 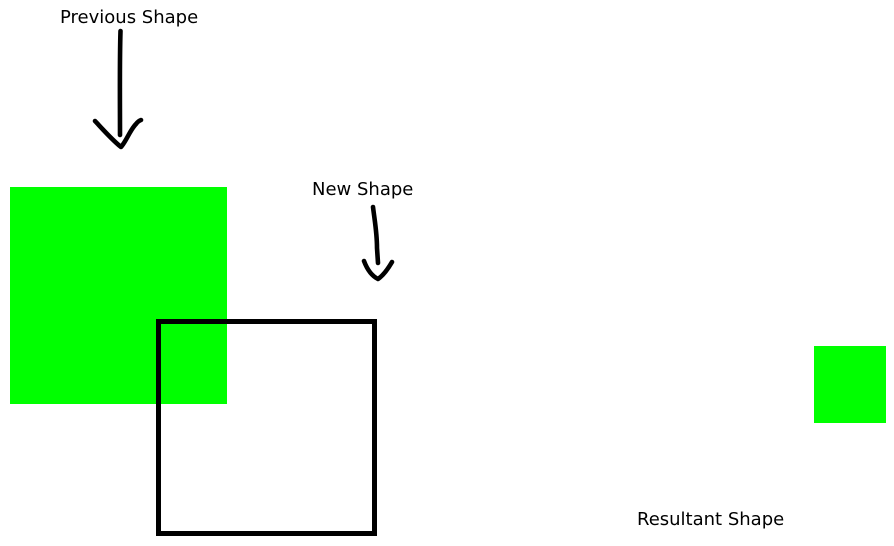 What do you see at coordinates (378, 243) in the screenshot?
I see `new-arrow-down-icon` at bounding box center [378, 243].